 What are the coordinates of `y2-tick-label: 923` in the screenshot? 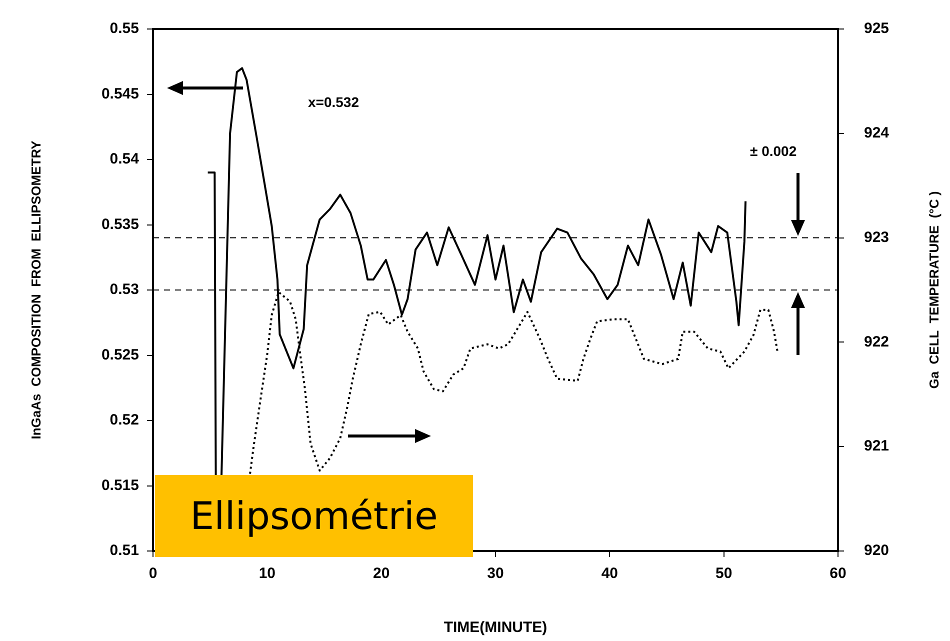 It's located at (877, 237).